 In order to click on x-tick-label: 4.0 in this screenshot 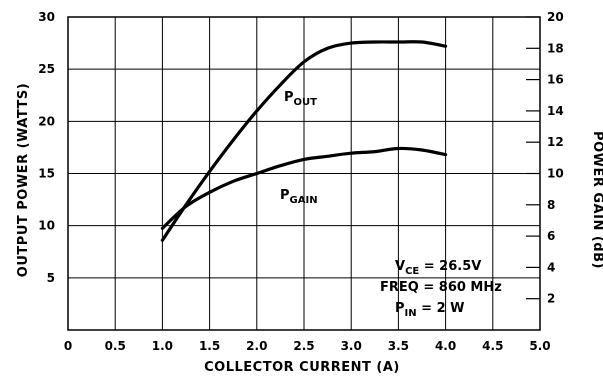, I will do `click(445, 346)`.